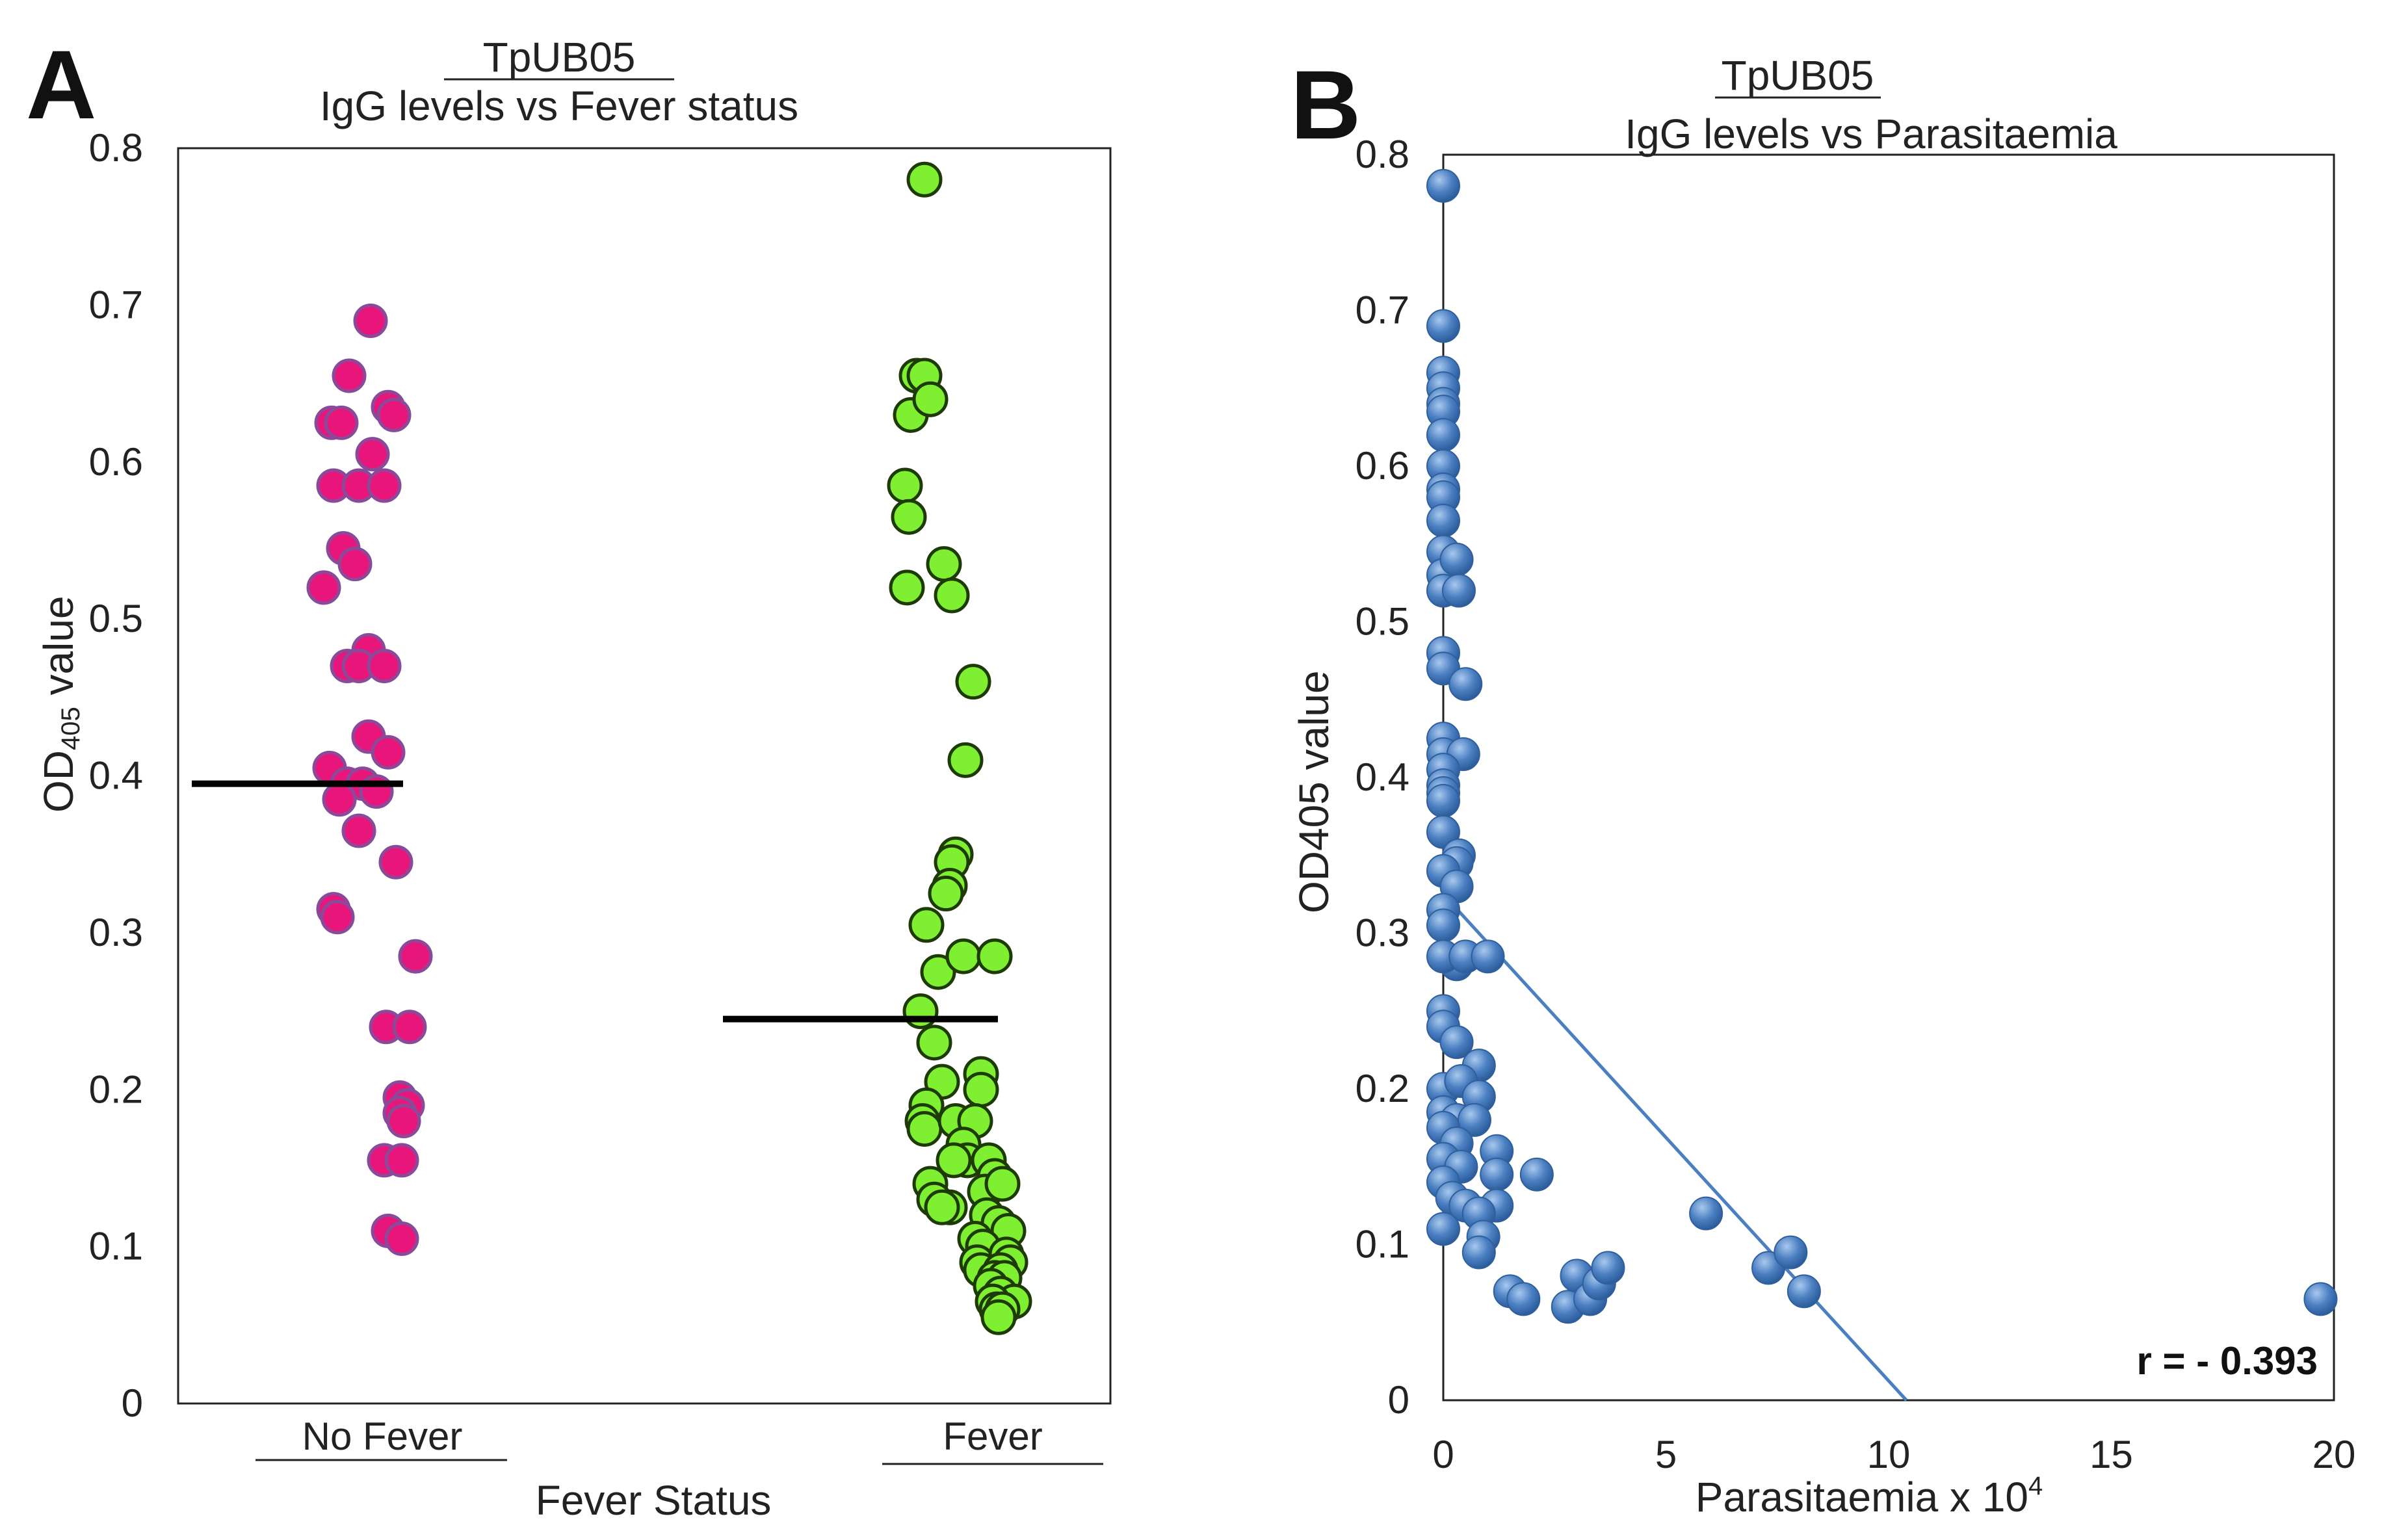 This screenshot has width=2384, height=1540. What do you see at coordinates (1398, 1400) in the screenshot?
I see `panel-b-y-tick-label: 0` at bounding box center [1398, 1400].